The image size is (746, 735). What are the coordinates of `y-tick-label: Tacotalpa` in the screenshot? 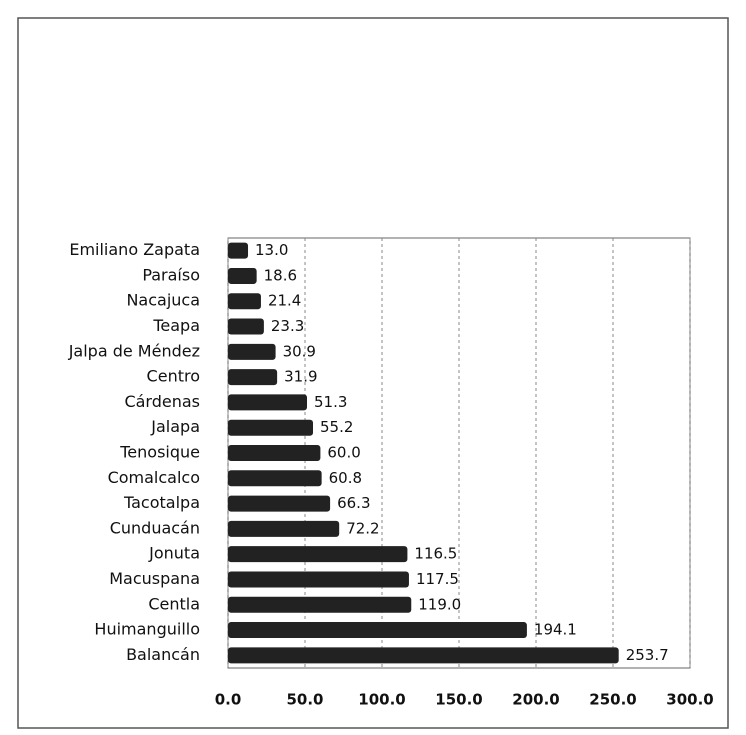 It's located at (161, 502).